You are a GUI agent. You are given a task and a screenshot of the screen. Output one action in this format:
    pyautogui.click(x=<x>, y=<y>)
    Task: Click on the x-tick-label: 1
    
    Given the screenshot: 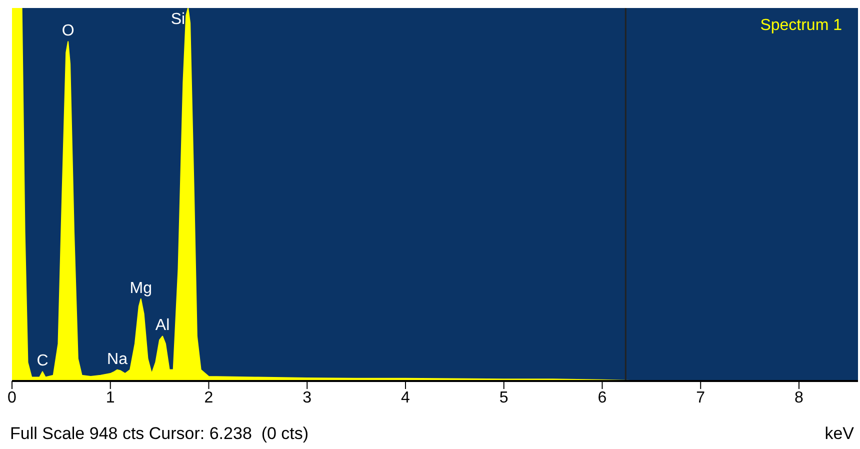 What is the action you would take?
    pyautogui.click(x=110, y=397)
    